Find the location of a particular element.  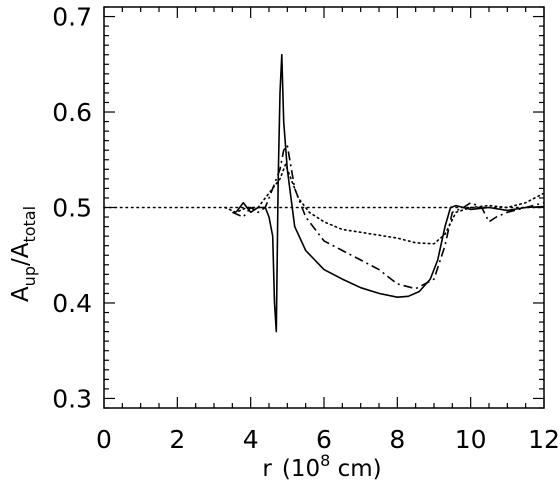

y-axis-tick-labels: 0.3 0.4 0.5 0.6 0.7 is located at coordinates (72, 208).